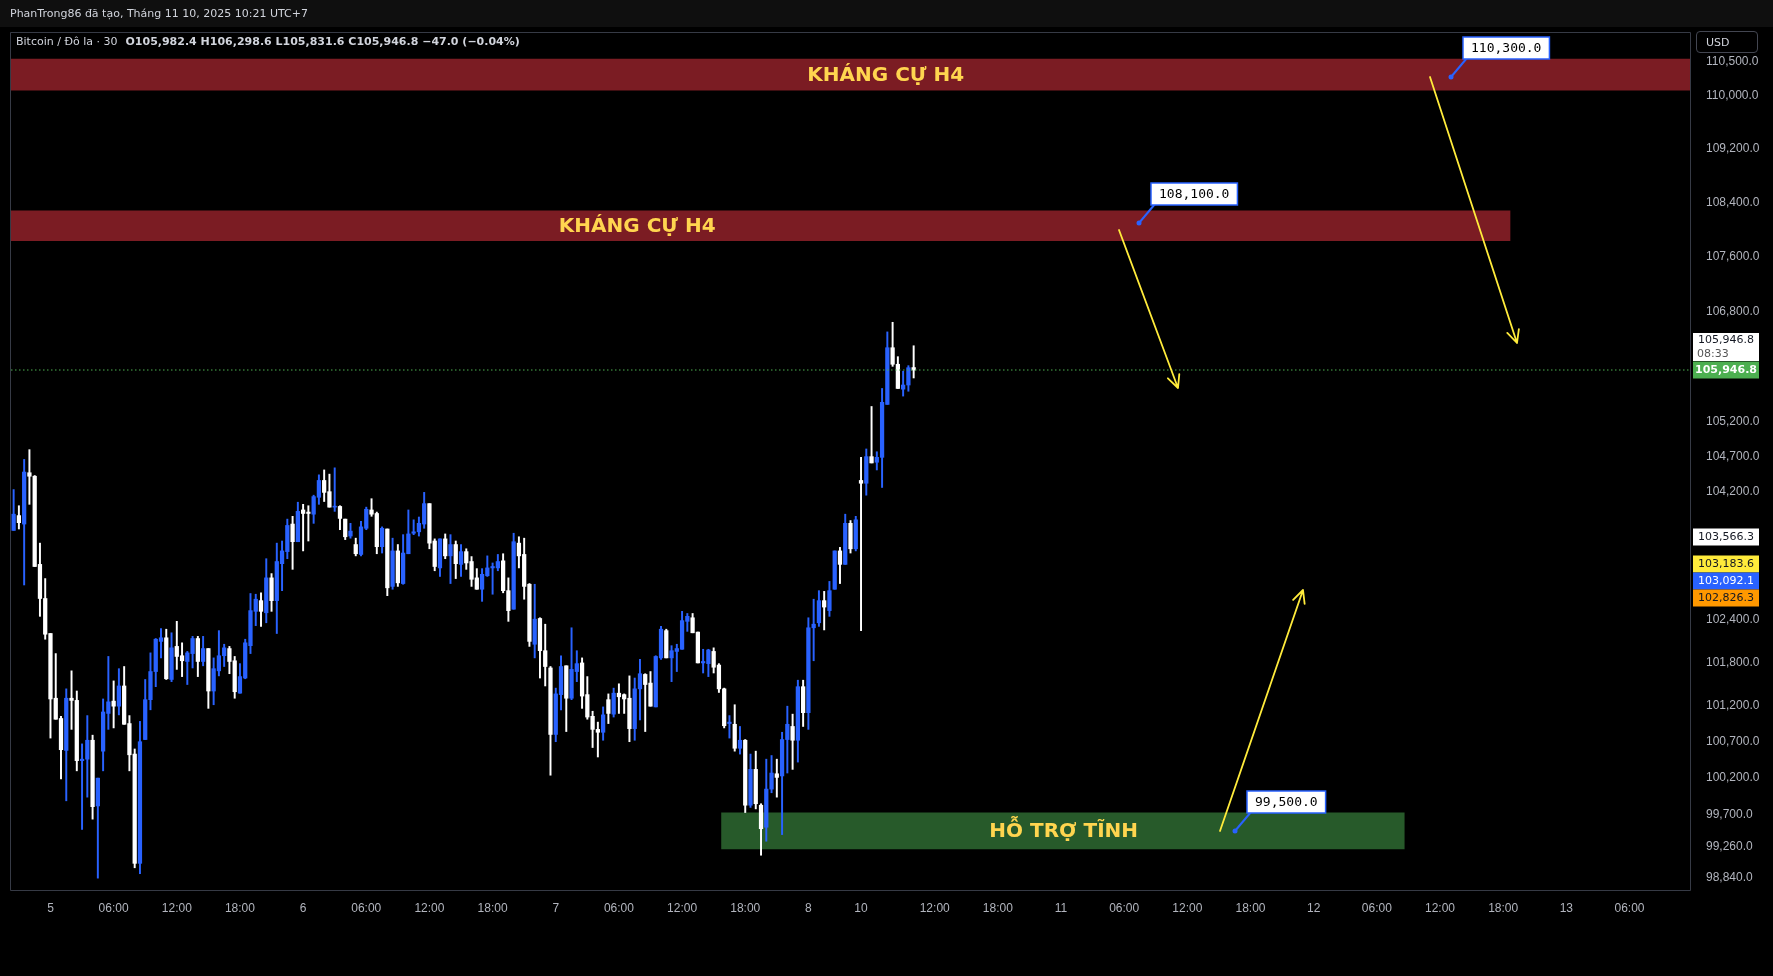 Image resolution: width=1773 pixels, height=976 pixels. I want to click on y-tick-label: 107,600.0, so click(1733, 256).